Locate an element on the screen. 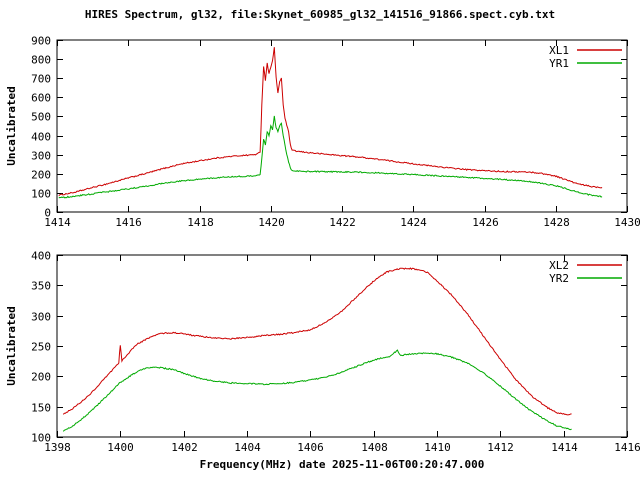 Image resolution: width=640 pixels, height=480 pixels. svg-text: 1428 is located at coordinates (556, 222).